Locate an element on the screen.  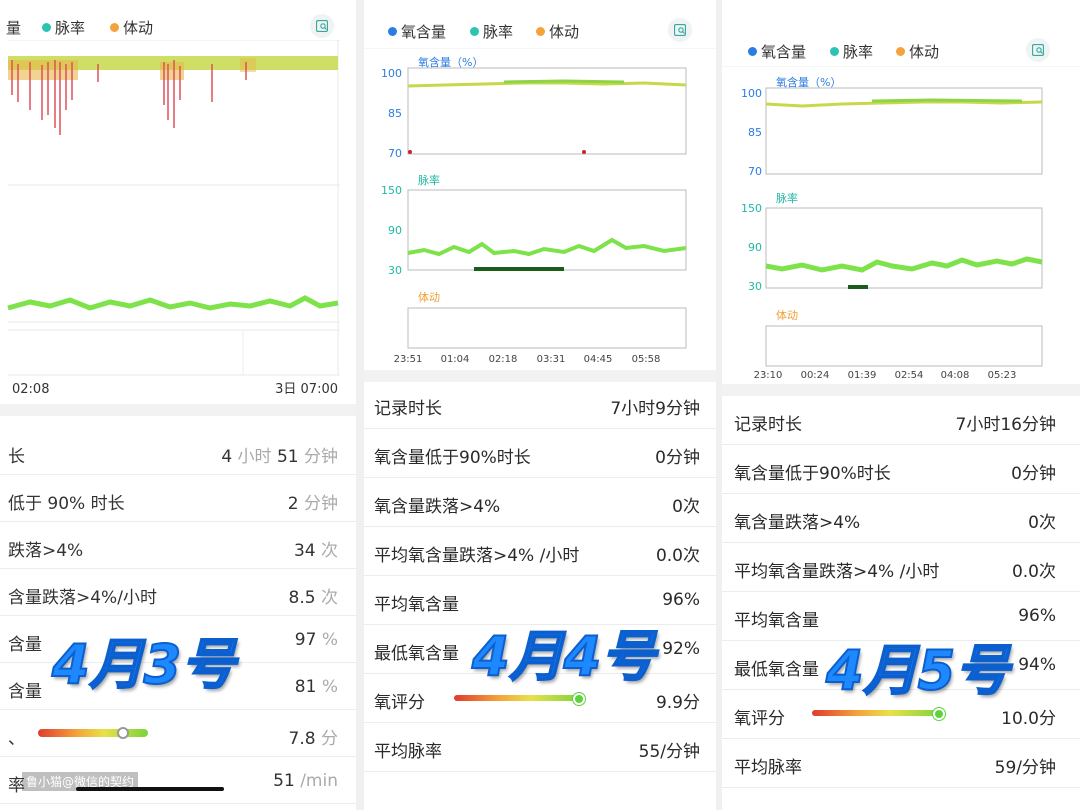
panel-gap is located at coordinates (360, 405).